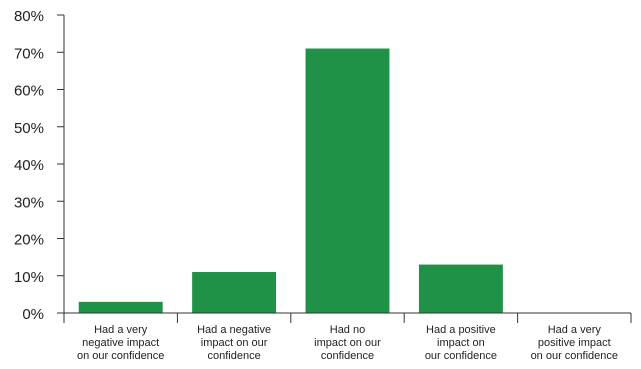 Image resolution: width=641 pixels, height=369 pixels. What do you see at coordinates (33, 314) in the screenshot?
I see `y-tick-label: 0%` at bounding box center [33, 314].